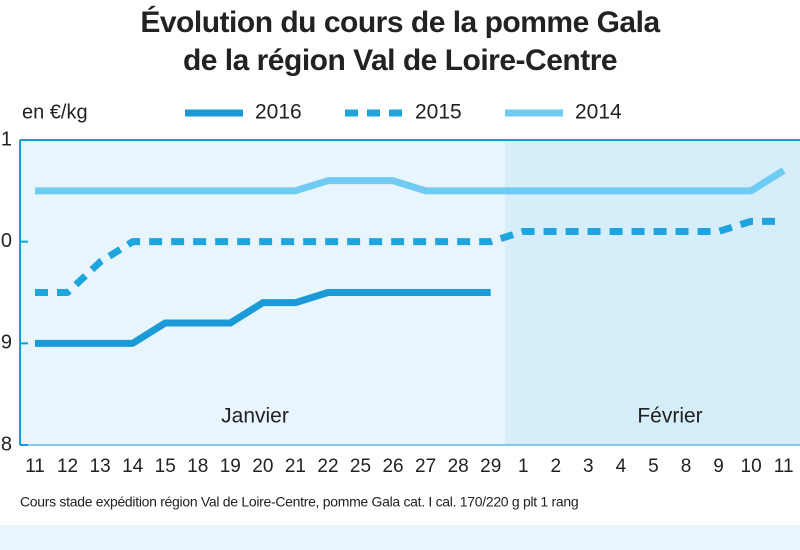 This screenshot has height=550, width=800. Describe the element at coordinates (490, 466) in the screenshot. I see `x-tick-label: 29` at that location.